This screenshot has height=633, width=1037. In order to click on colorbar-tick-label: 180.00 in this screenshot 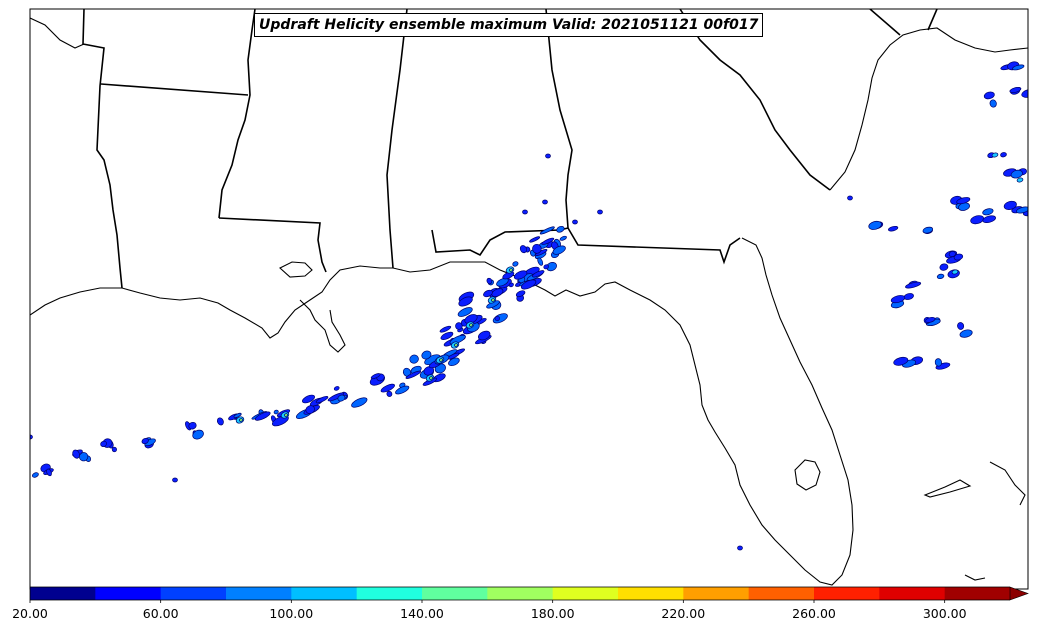, I will do `click(552, 613)`.